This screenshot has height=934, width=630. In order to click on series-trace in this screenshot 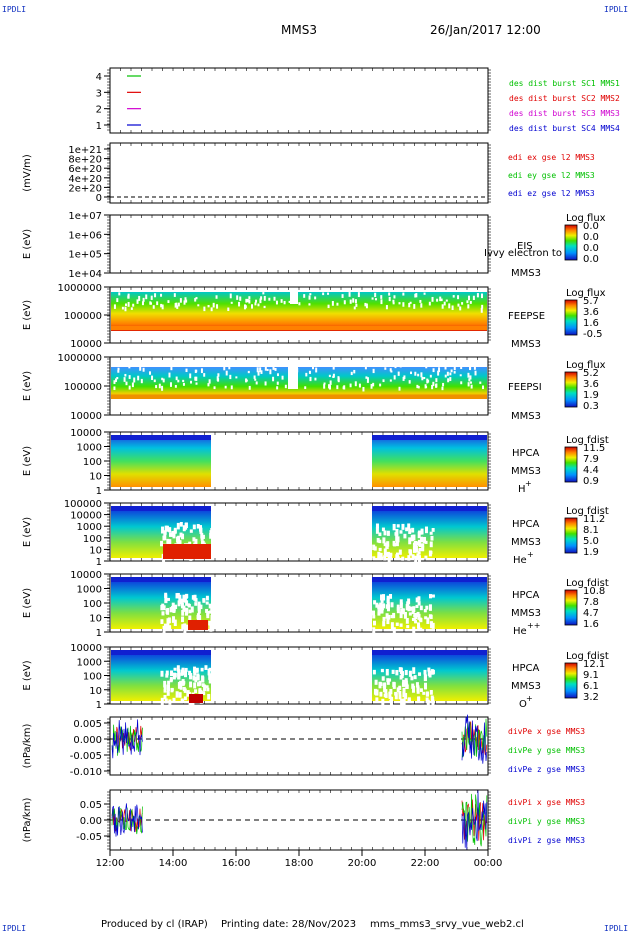, I will do `click(474, 739)`.